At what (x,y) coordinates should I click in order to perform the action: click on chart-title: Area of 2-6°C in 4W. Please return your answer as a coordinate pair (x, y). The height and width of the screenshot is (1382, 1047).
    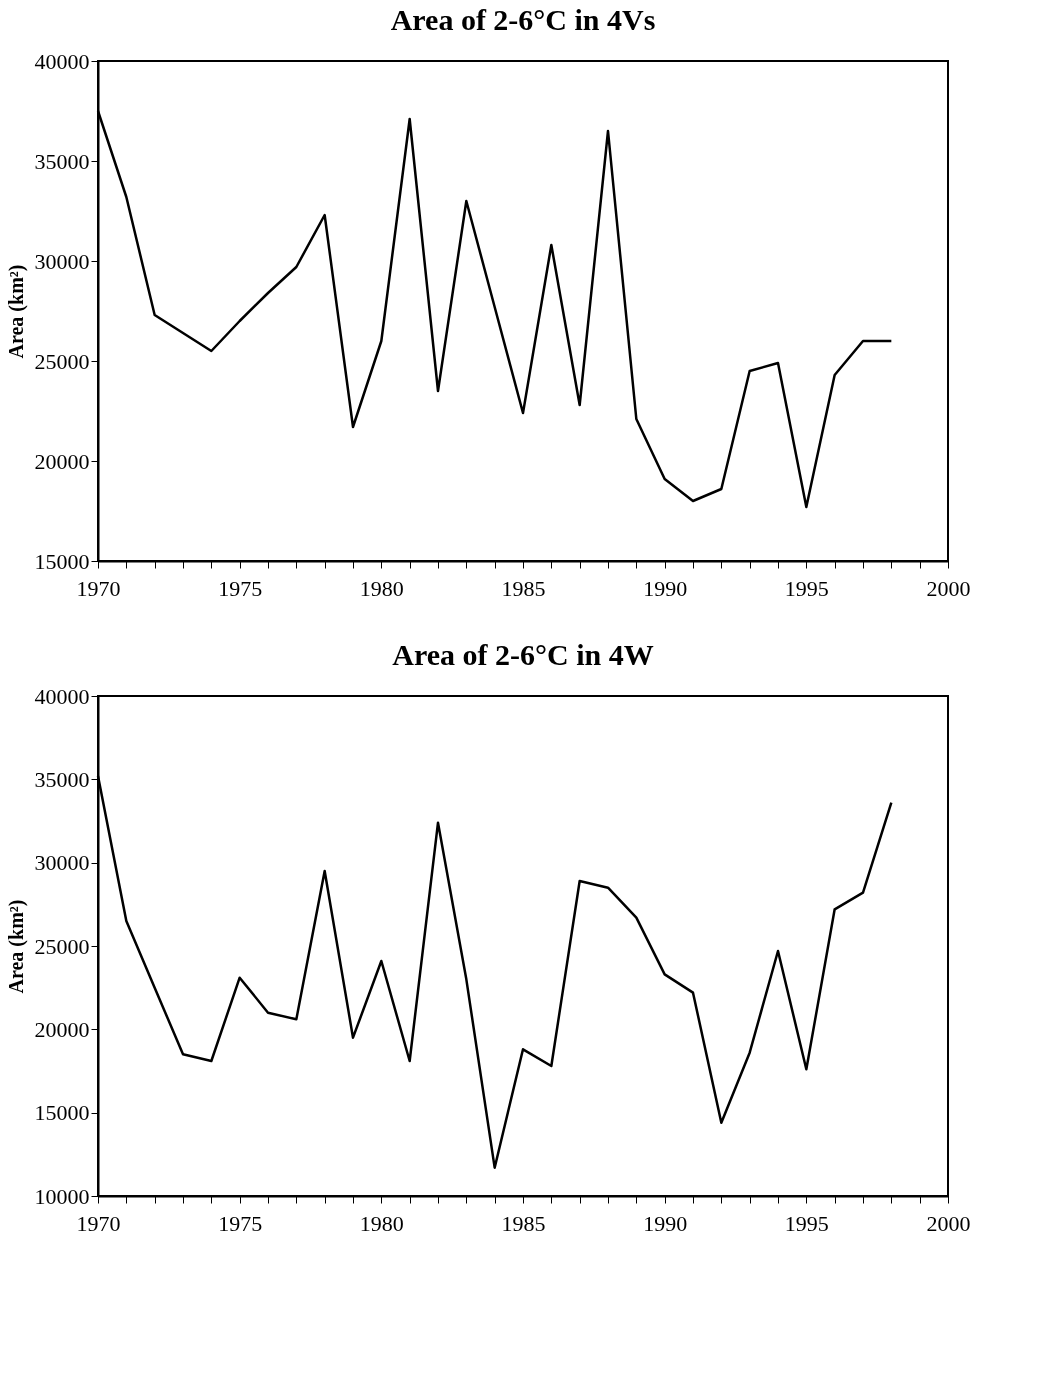
    Looking at the image, I should click on (523, 654).